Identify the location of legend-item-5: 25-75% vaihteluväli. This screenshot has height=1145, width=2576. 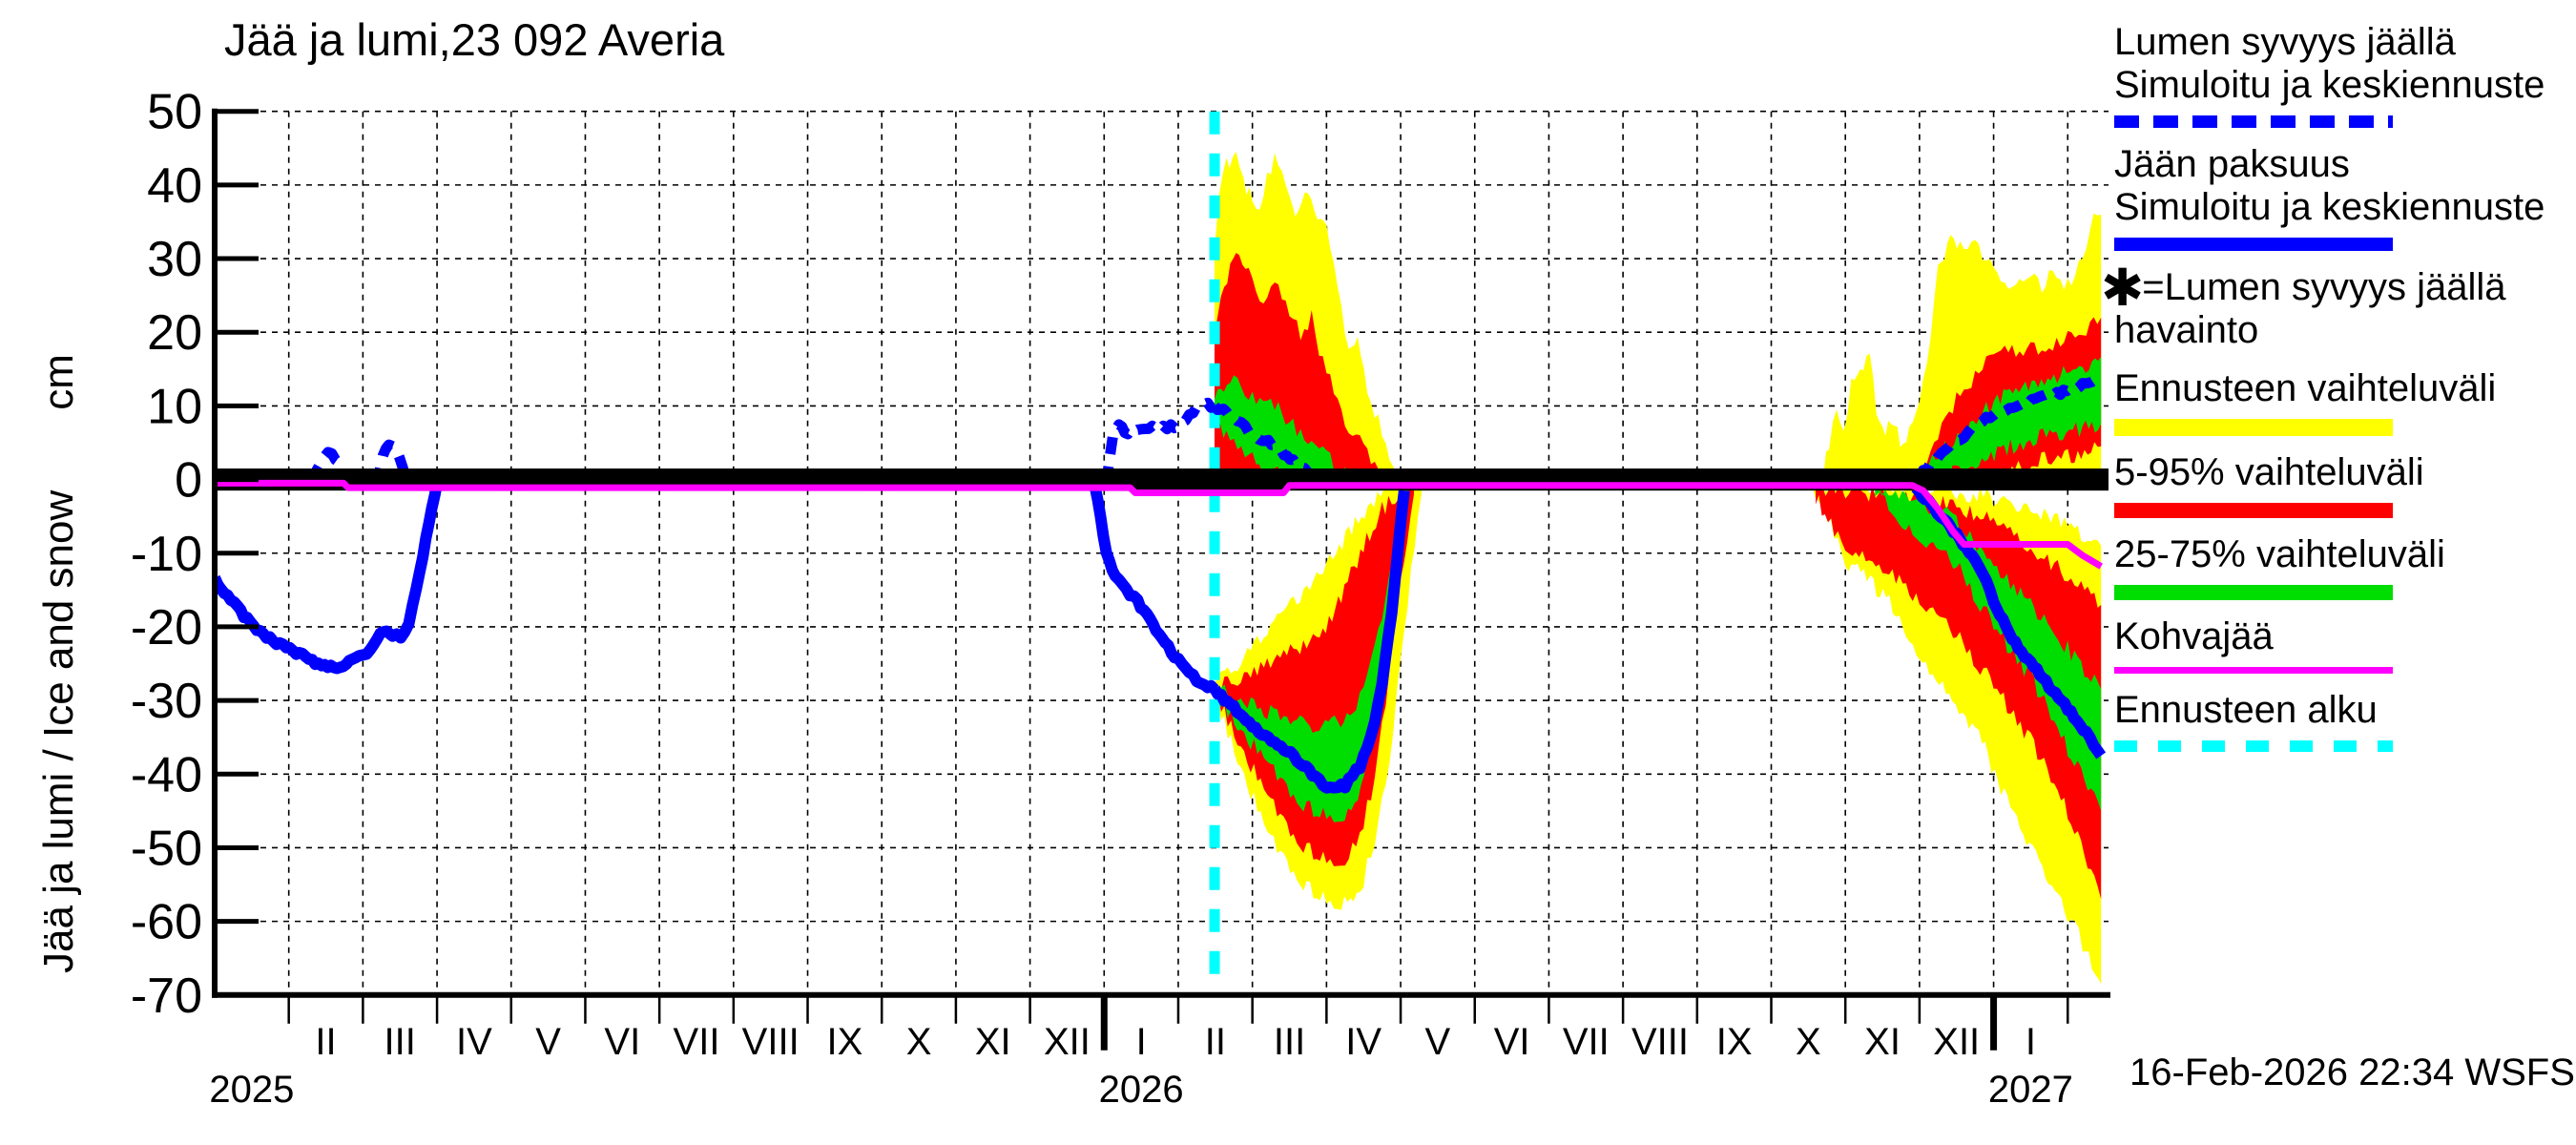
(2342, 566).